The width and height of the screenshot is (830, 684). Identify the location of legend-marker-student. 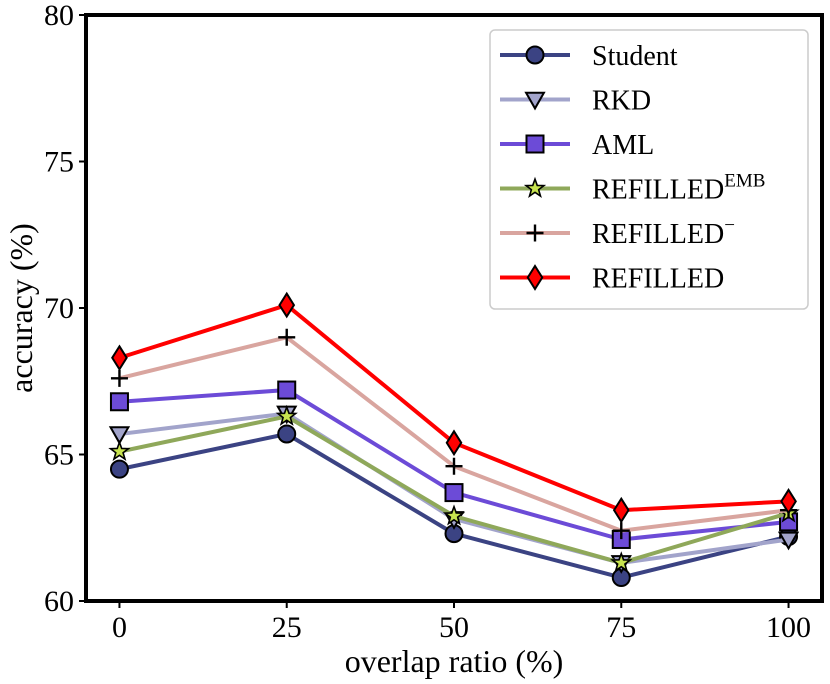
(535, 55).